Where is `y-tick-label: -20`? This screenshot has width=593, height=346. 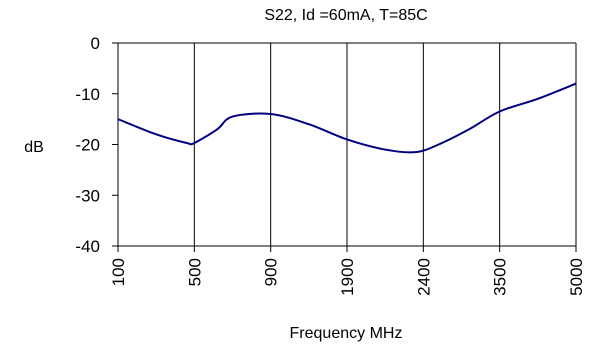
y-tick-label: -20 is located at coordinates (87, 145).